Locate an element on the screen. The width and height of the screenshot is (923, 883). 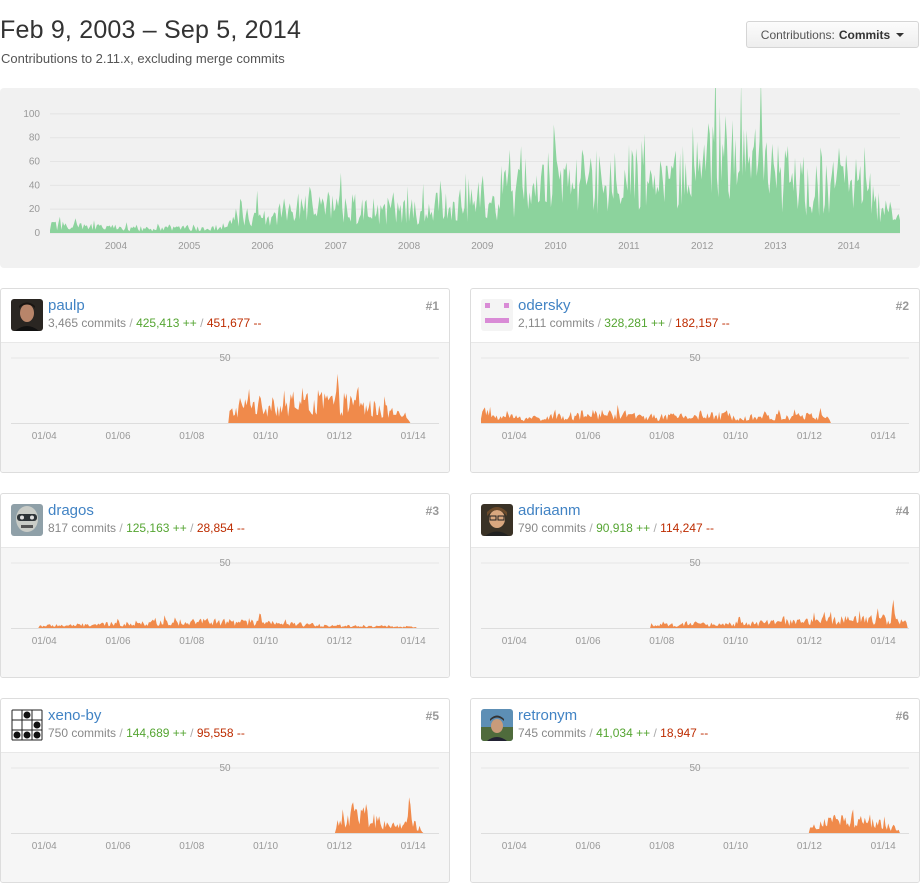
x-tick-label: 2008 is located at coordinates (409, 246).